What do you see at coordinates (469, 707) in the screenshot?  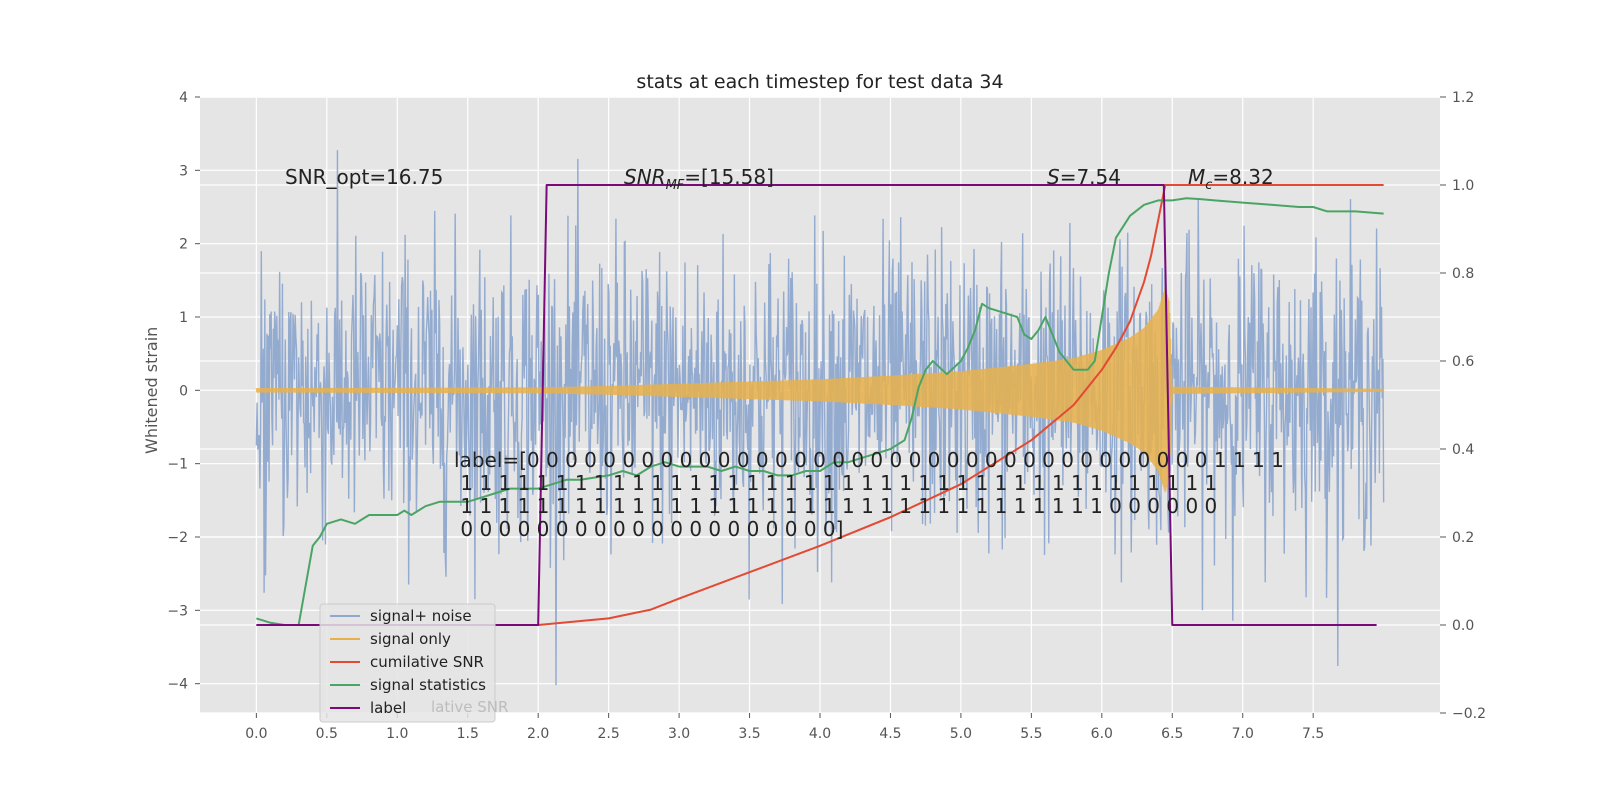 I see `legend-ghost-text: lative SNR` at bounding box center [469, 707].